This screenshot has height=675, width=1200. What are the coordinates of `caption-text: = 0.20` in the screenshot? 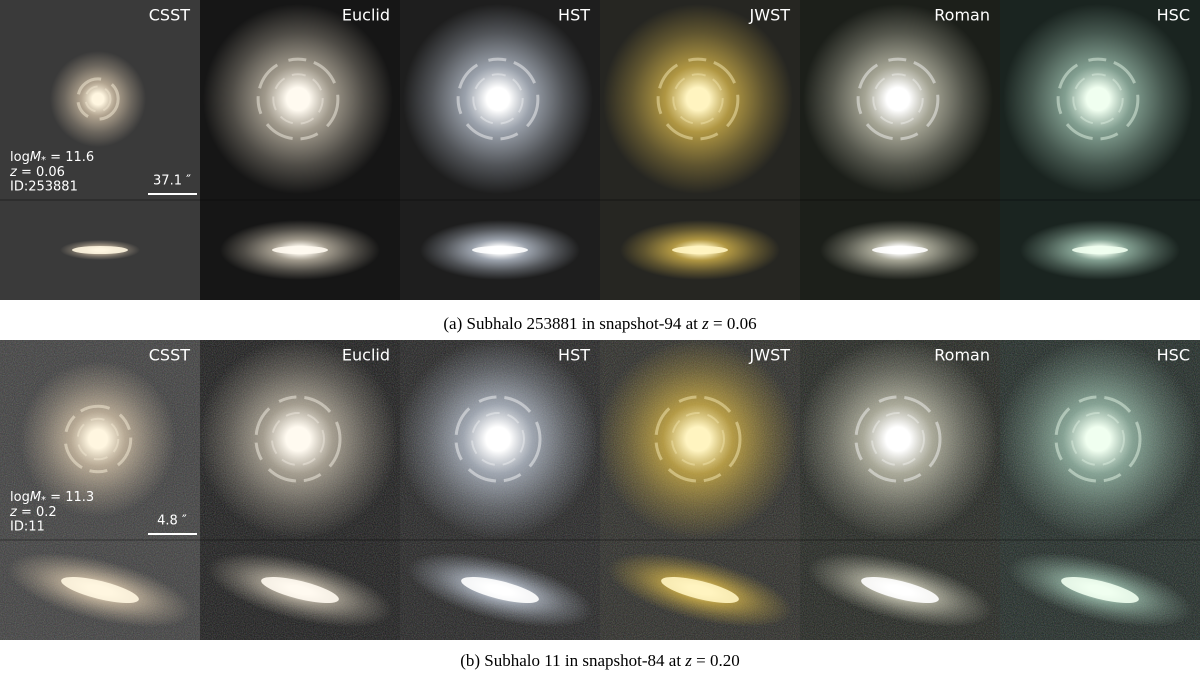 It's located at (716, 660).